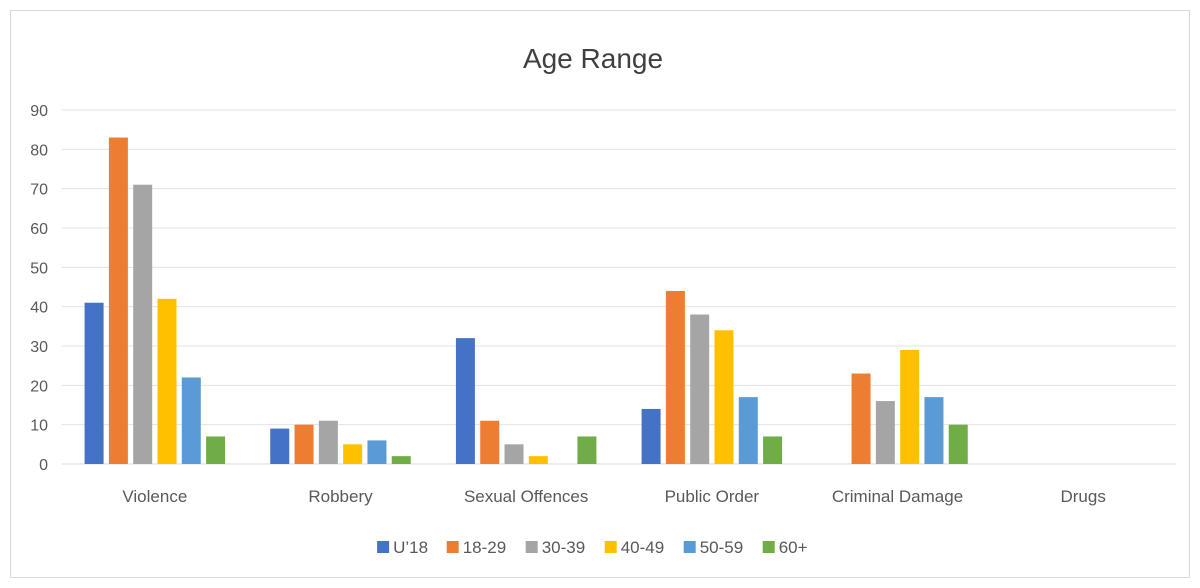  I want to click on legend-label: U’18, so click(410, 547).